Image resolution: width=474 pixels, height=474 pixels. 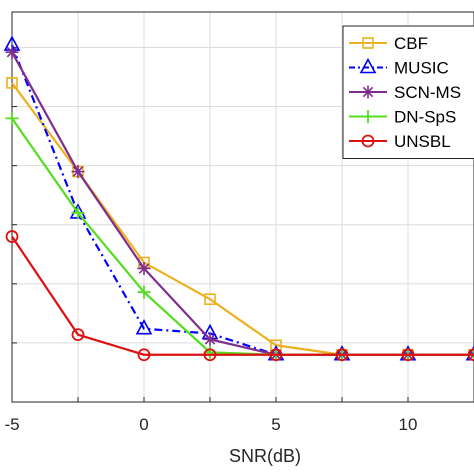 I want to click on legend-item: DN-SpS, so click(x=402, y=117).